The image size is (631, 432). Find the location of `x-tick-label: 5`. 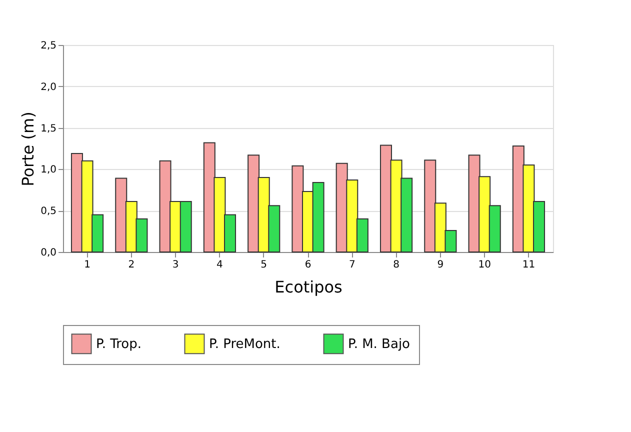

x-tick-label: 5 is located at coordinates (264, 265).